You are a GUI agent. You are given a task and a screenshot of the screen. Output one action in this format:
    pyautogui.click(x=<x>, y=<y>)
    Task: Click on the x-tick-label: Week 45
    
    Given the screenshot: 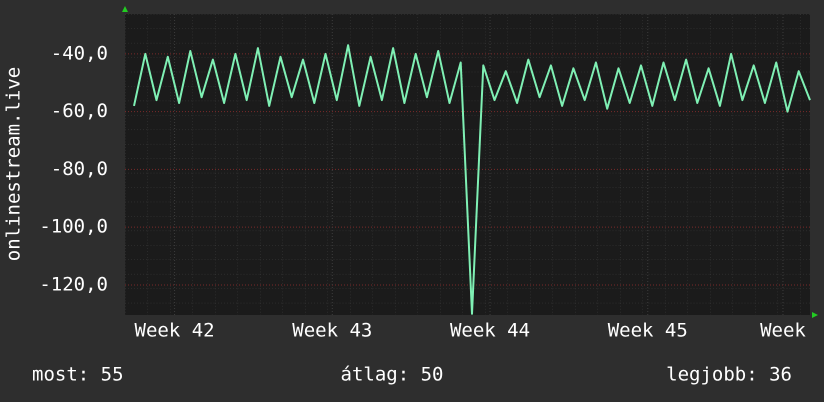 What is the action you would take?
    pyautogui.click(x=648, y=331)
    